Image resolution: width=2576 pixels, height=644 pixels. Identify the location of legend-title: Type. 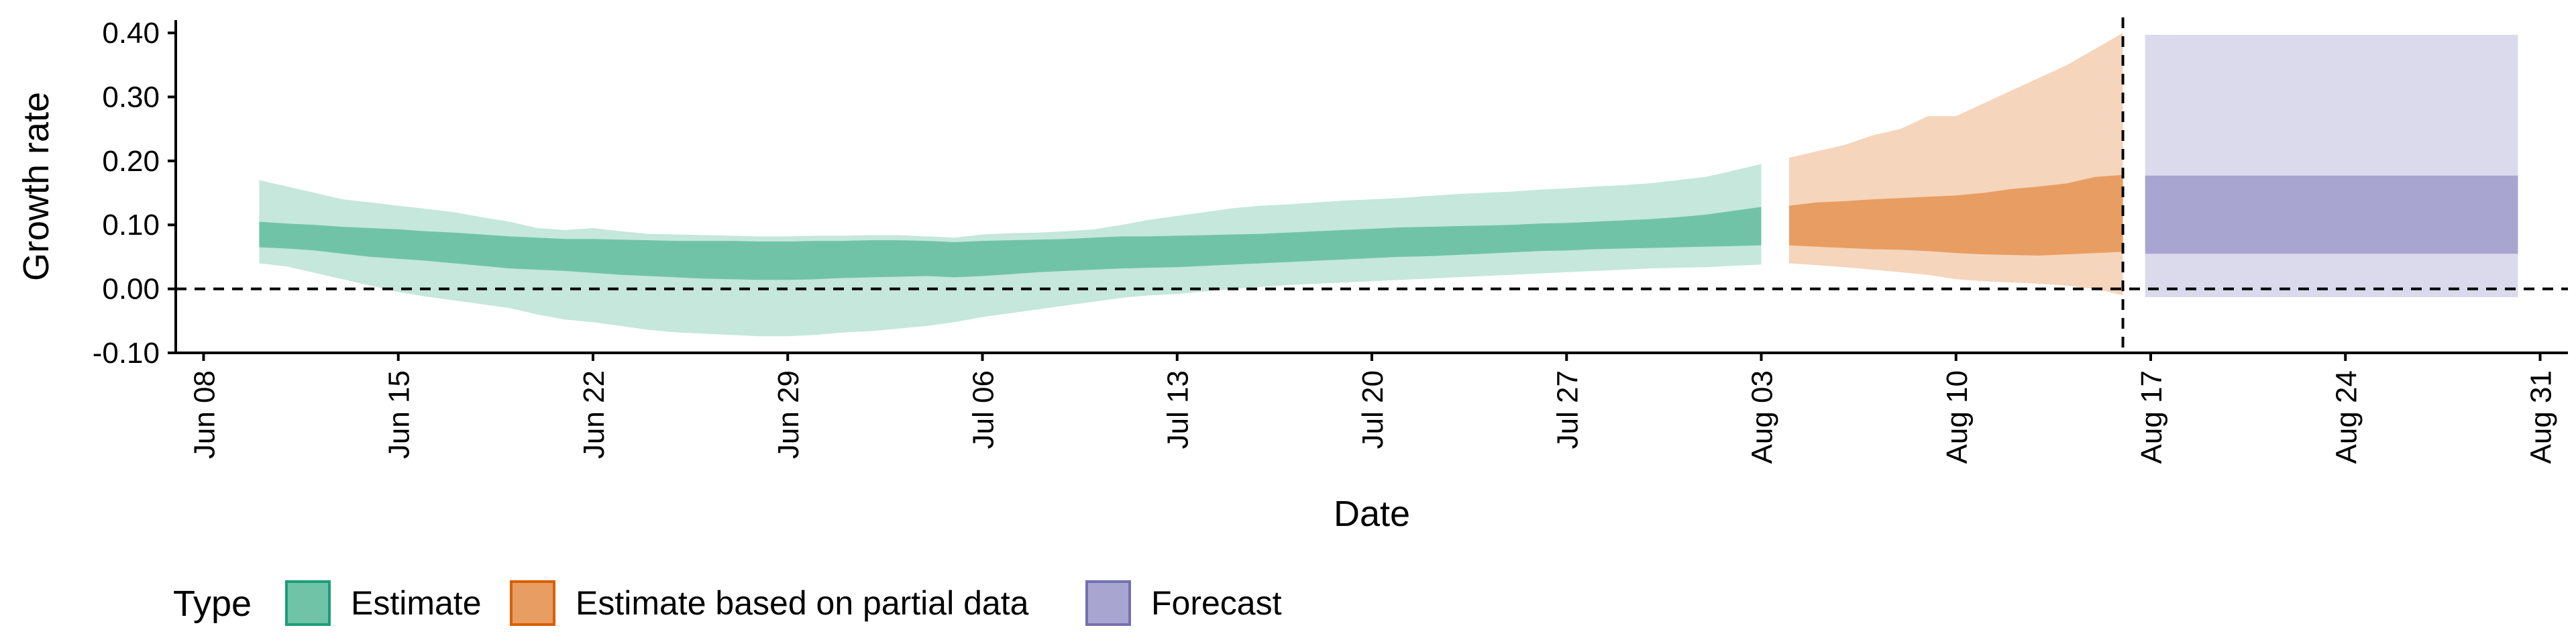
(212, 604).